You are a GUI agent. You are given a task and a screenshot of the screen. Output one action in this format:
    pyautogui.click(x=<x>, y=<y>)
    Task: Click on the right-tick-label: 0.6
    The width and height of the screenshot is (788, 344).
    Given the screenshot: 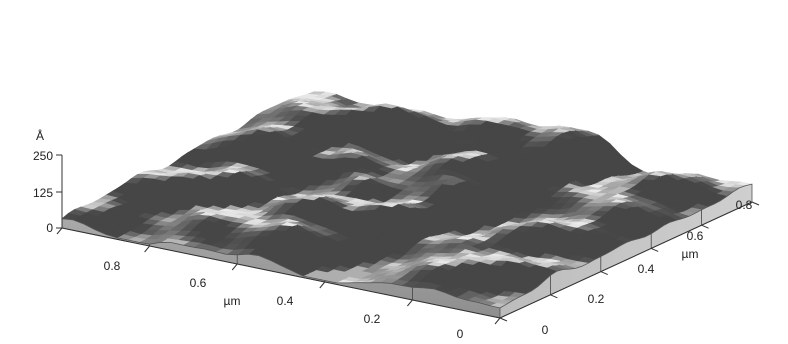 What is the action you would take?
    pyautogui.click(x=695, y=236)
    